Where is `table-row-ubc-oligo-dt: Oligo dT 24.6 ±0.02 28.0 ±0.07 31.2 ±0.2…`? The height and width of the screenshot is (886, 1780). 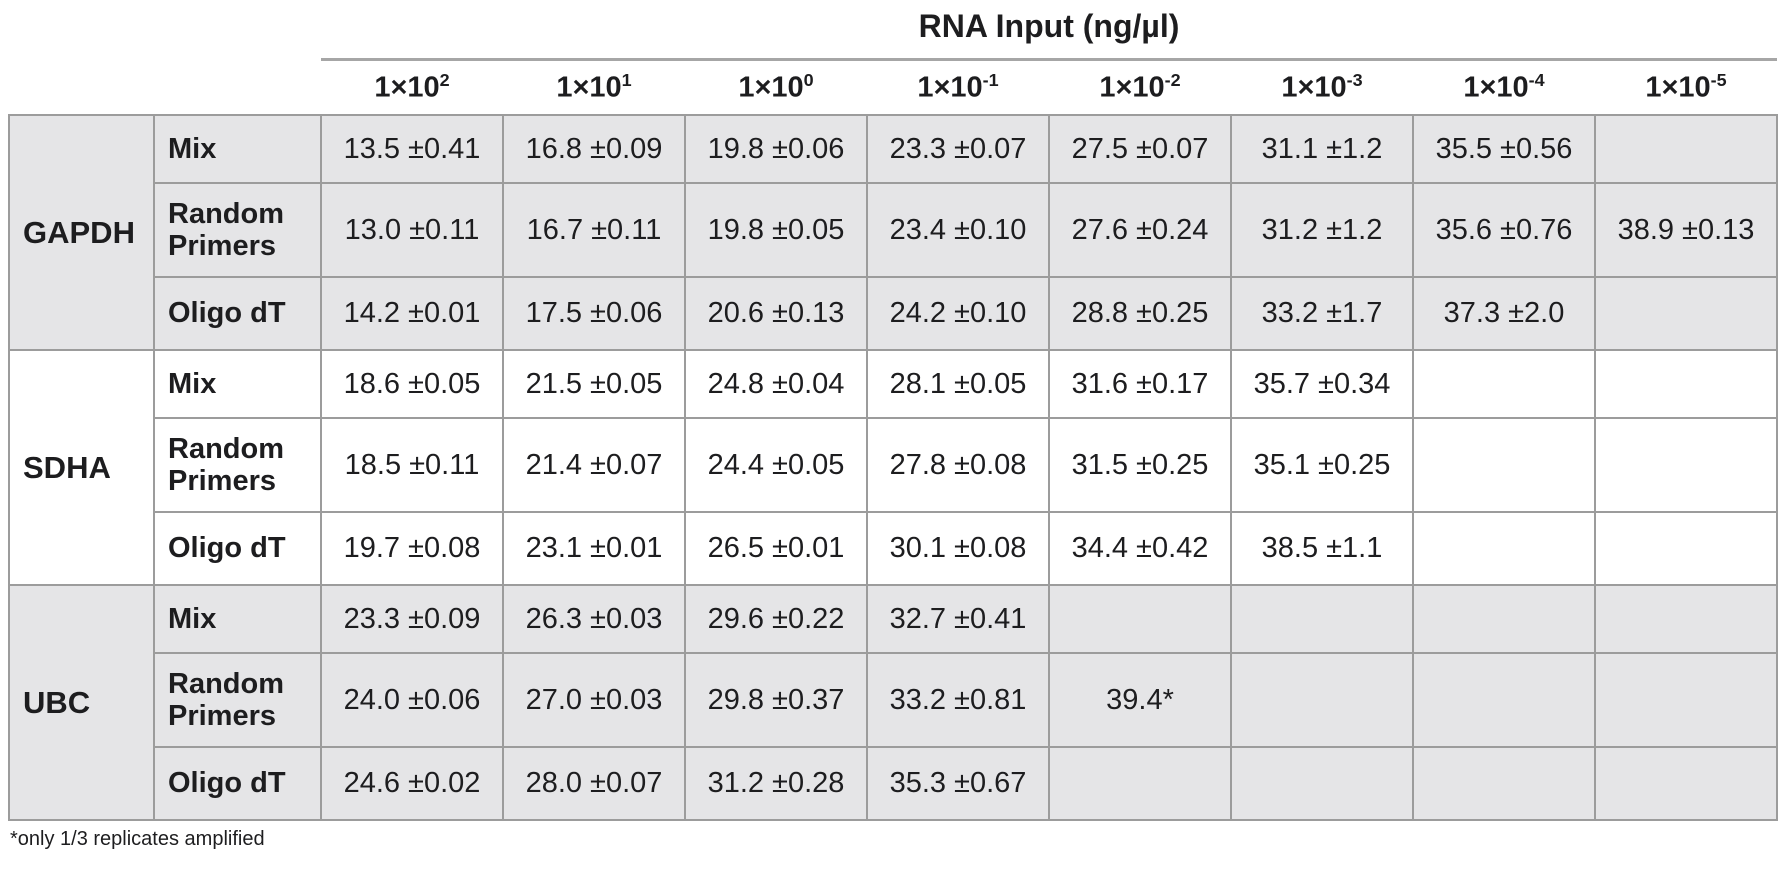 table-row-ubc-oligo-dt: Oligo dT 24.6 ±0.02 28.0 ±0.07 31.2 ±0.2… is located at coordinates (893, 783).